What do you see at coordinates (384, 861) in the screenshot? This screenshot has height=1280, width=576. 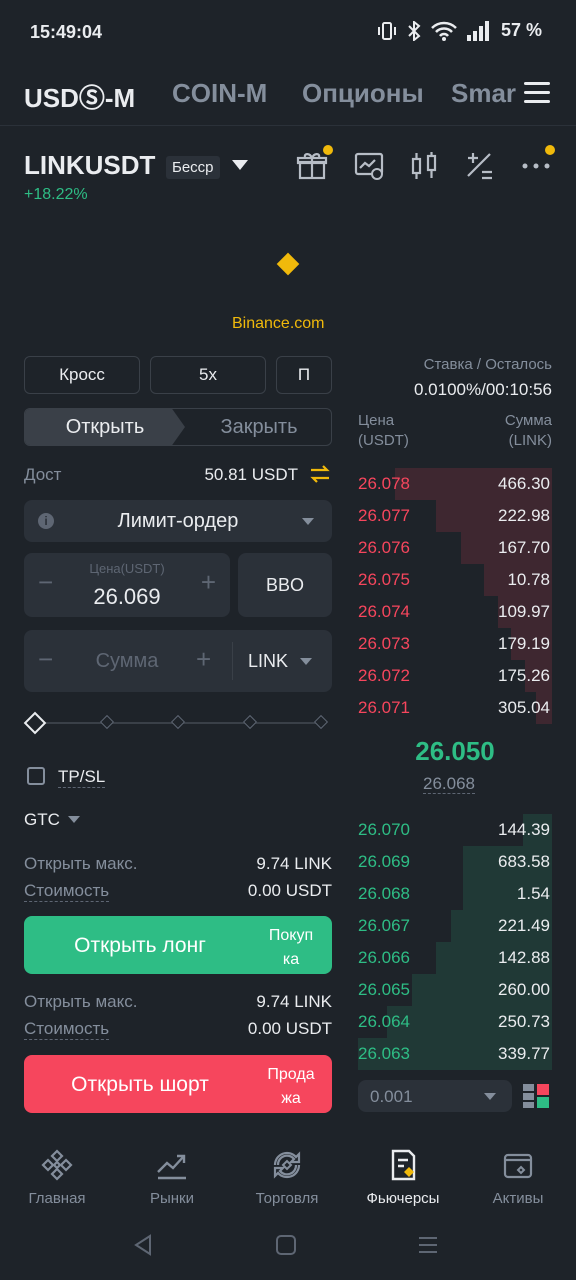 I see `bid-price: 26.069` at bounding box center [384, 861].